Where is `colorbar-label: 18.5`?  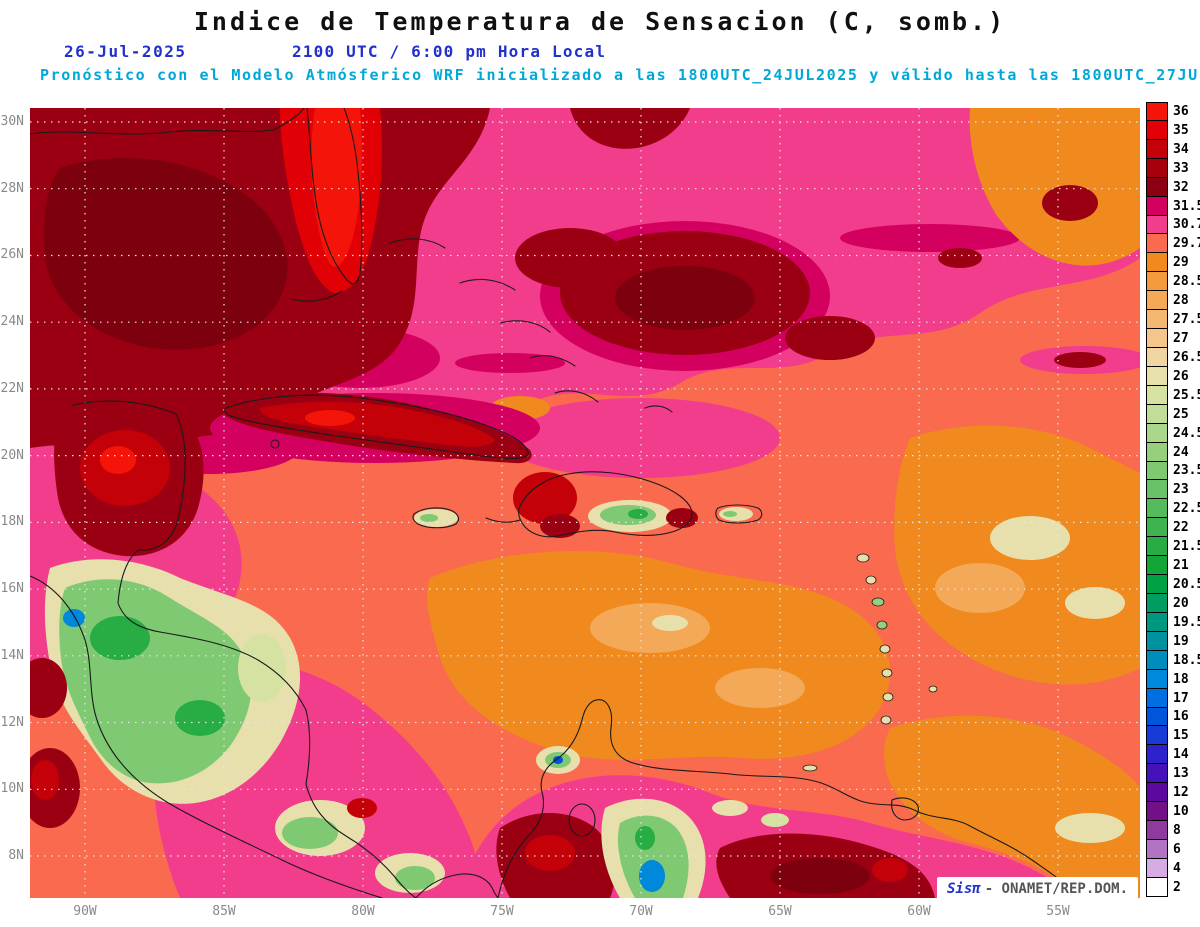 colorbar-label: 18.5 is located at coordinates (1186, 660).